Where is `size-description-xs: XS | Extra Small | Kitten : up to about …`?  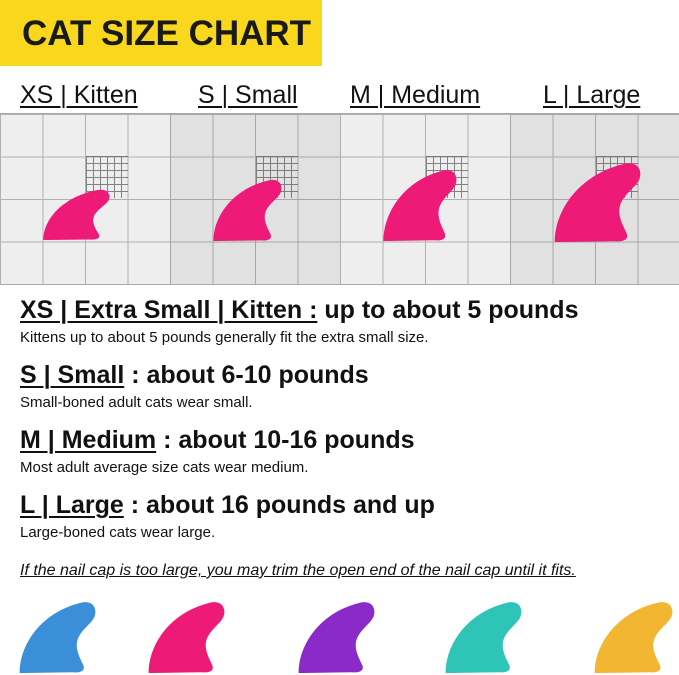
size-description-xs: XS | Extra Small | Kitten : up to about … is located at coordinates (299, 321).